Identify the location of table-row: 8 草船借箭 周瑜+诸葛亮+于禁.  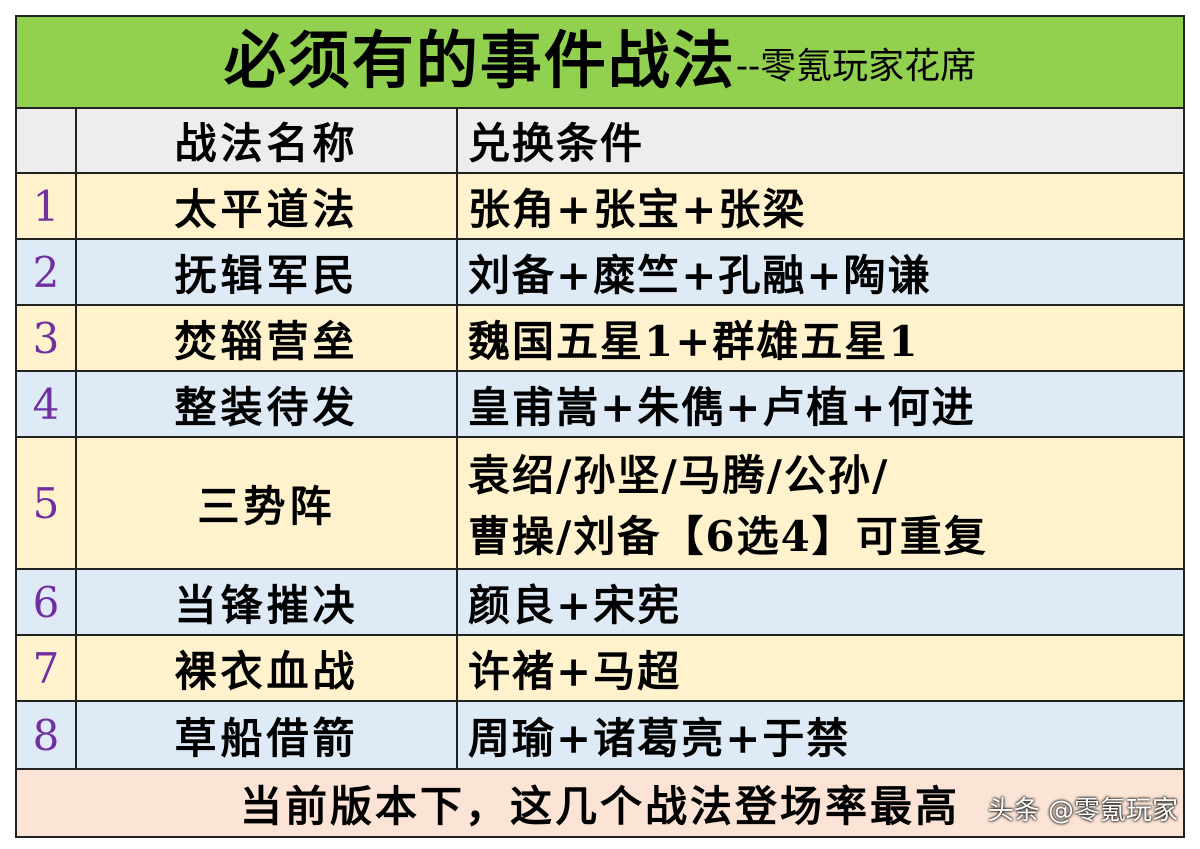
(600, 735).